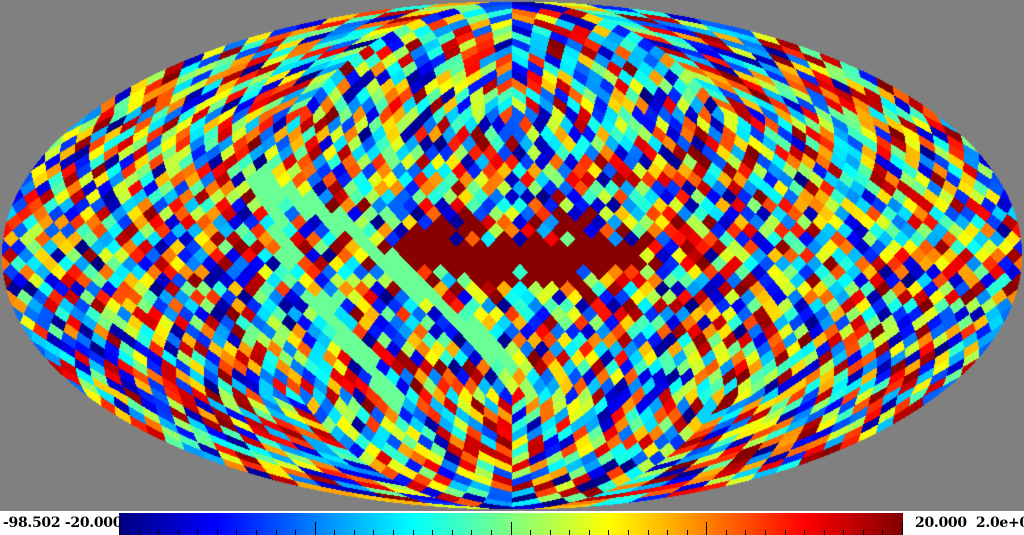 The height and width of the screenshot is (535, 1024). I want to click on colorbar-min-labels: -98.502 -20.000, so click(63, 523).